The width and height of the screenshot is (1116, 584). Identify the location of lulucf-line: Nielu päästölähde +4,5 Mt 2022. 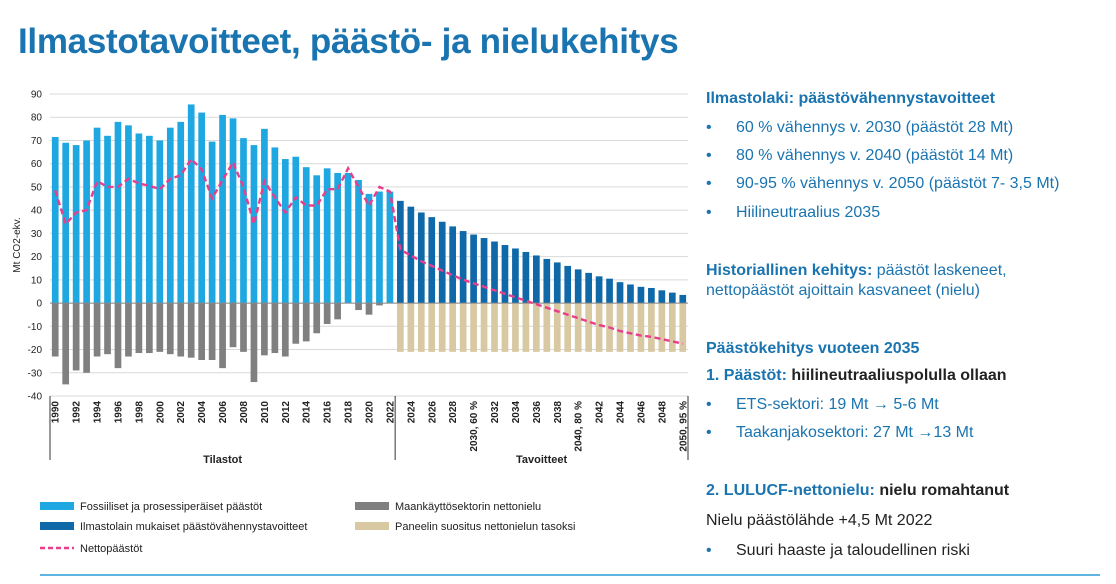
(819, 520).